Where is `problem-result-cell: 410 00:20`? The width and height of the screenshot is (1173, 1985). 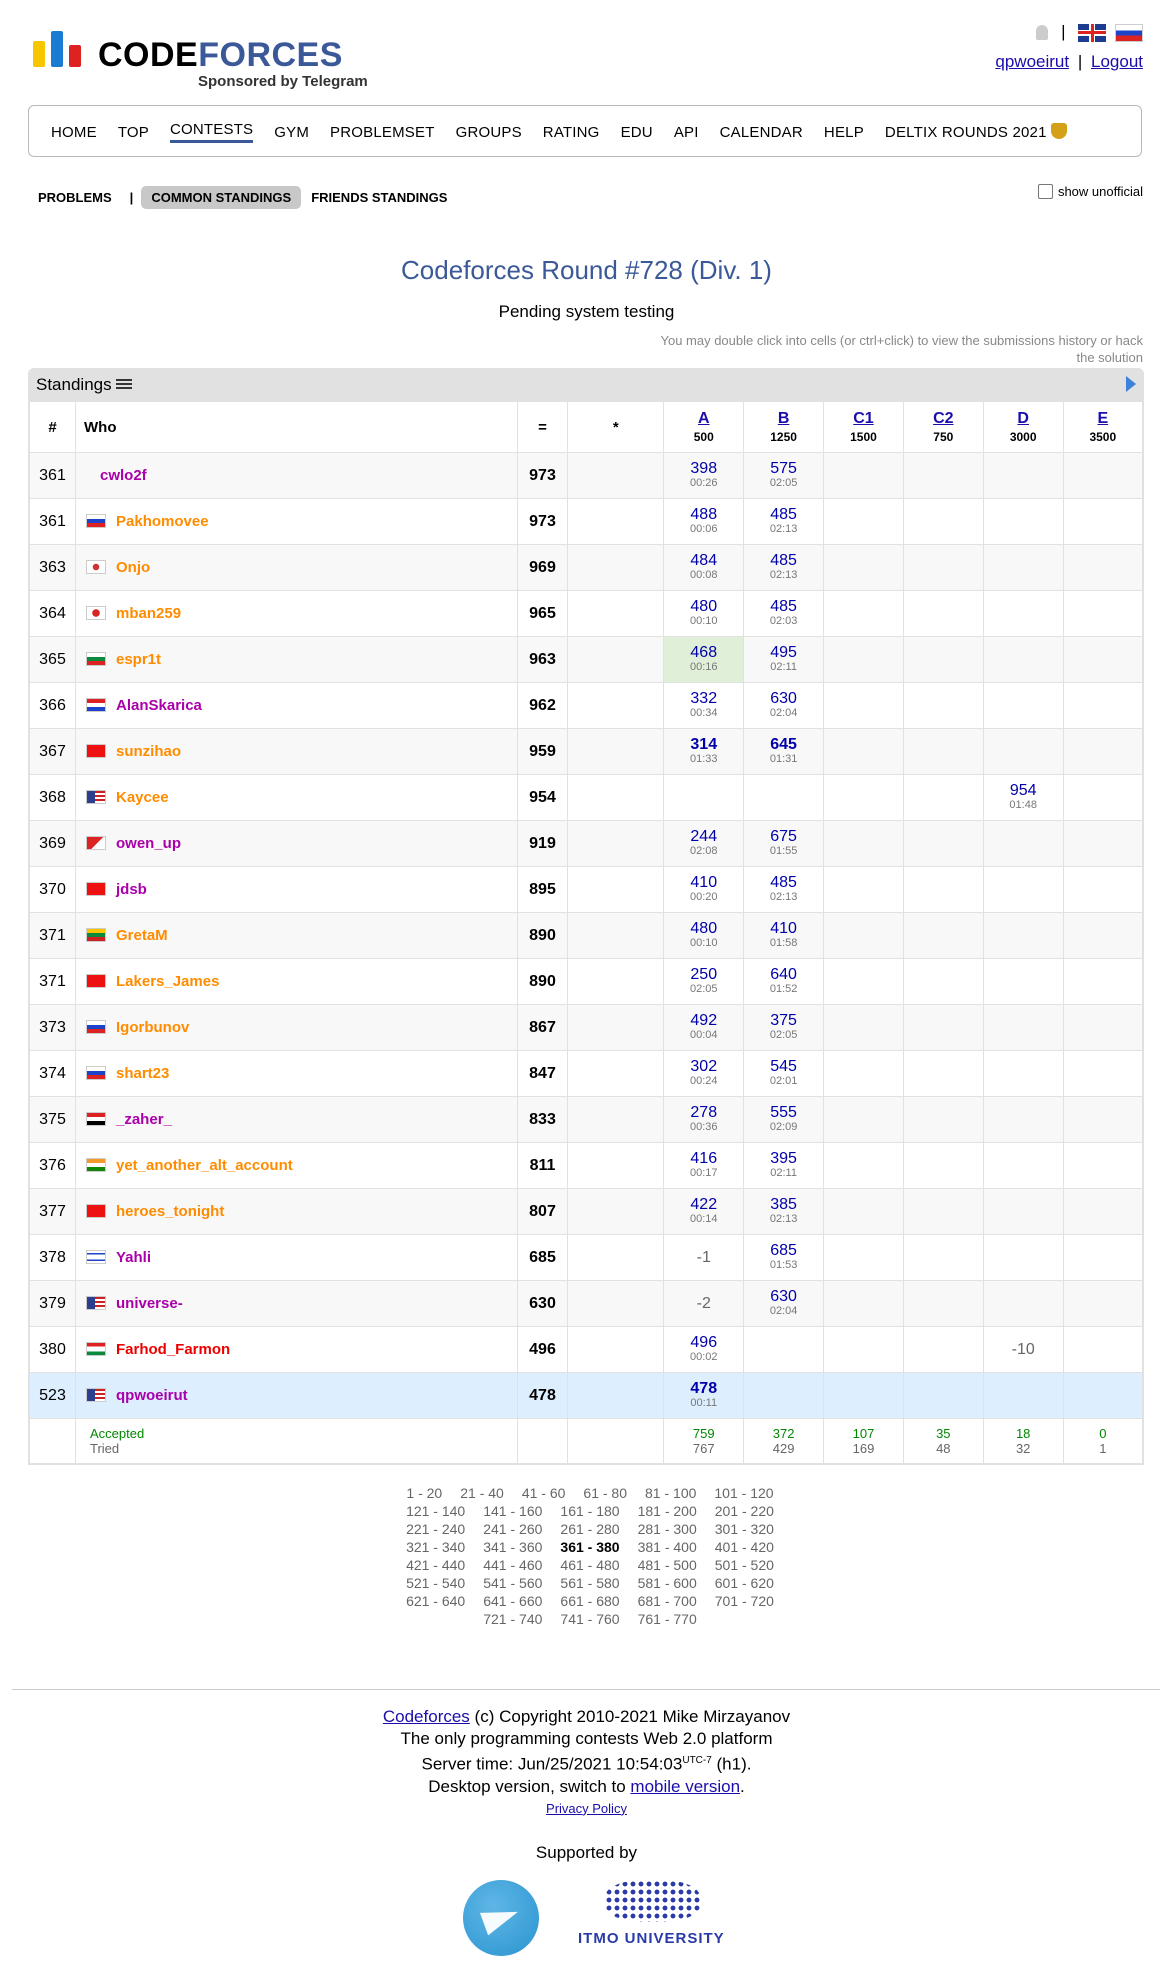 problem-result-cell: 410 00:20 is located at coordinates (703, 889).